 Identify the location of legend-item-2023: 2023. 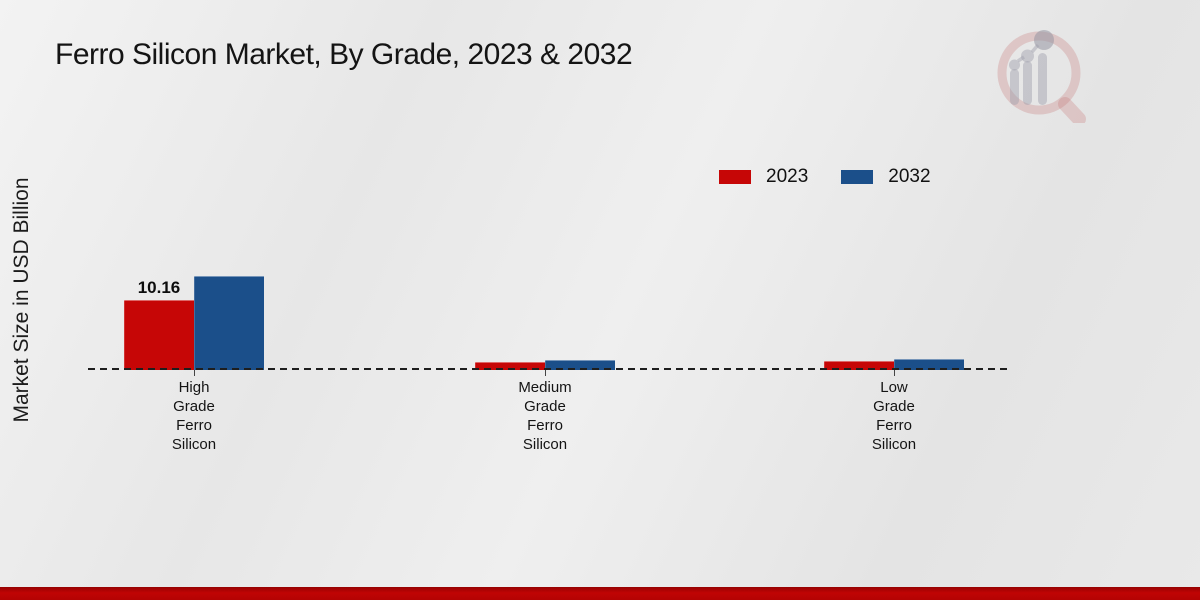
(763, 177).